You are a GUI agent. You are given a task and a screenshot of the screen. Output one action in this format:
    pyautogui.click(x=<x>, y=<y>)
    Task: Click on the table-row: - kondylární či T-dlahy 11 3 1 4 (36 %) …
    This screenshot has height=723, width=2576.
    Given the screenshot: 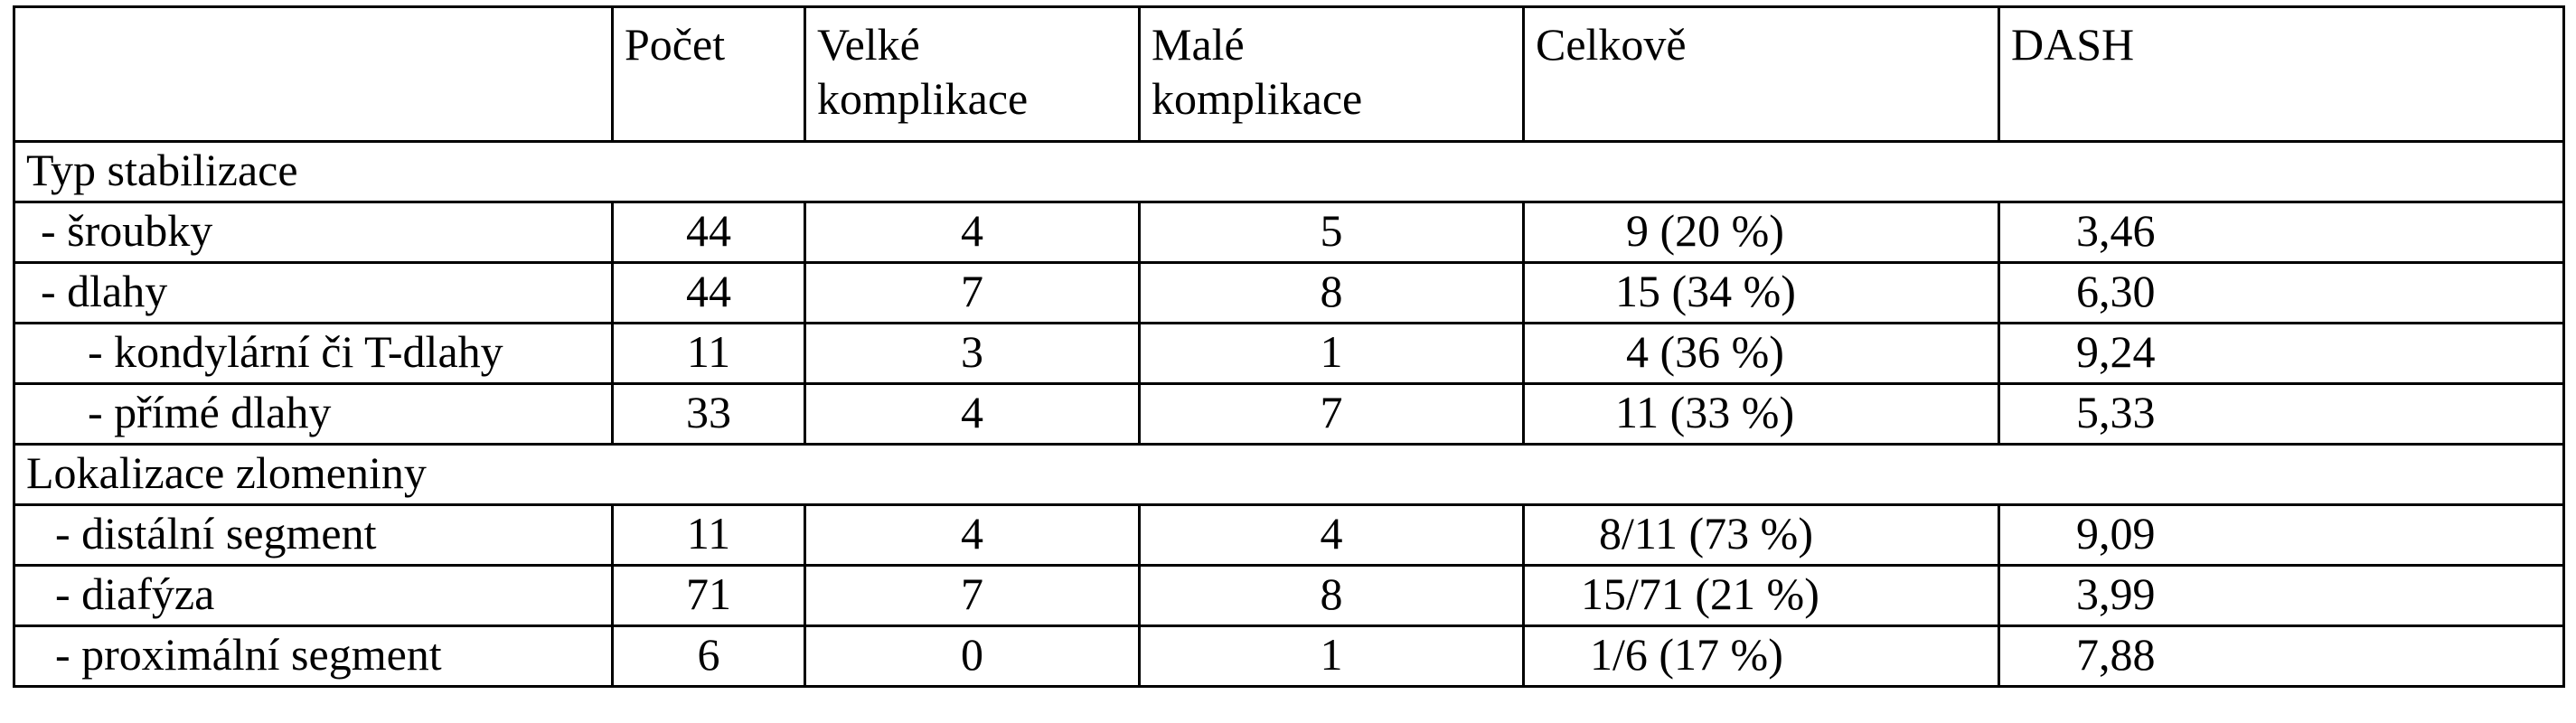 What is the action you would take?
    pyautogui.click(x=1289, y=354)
    